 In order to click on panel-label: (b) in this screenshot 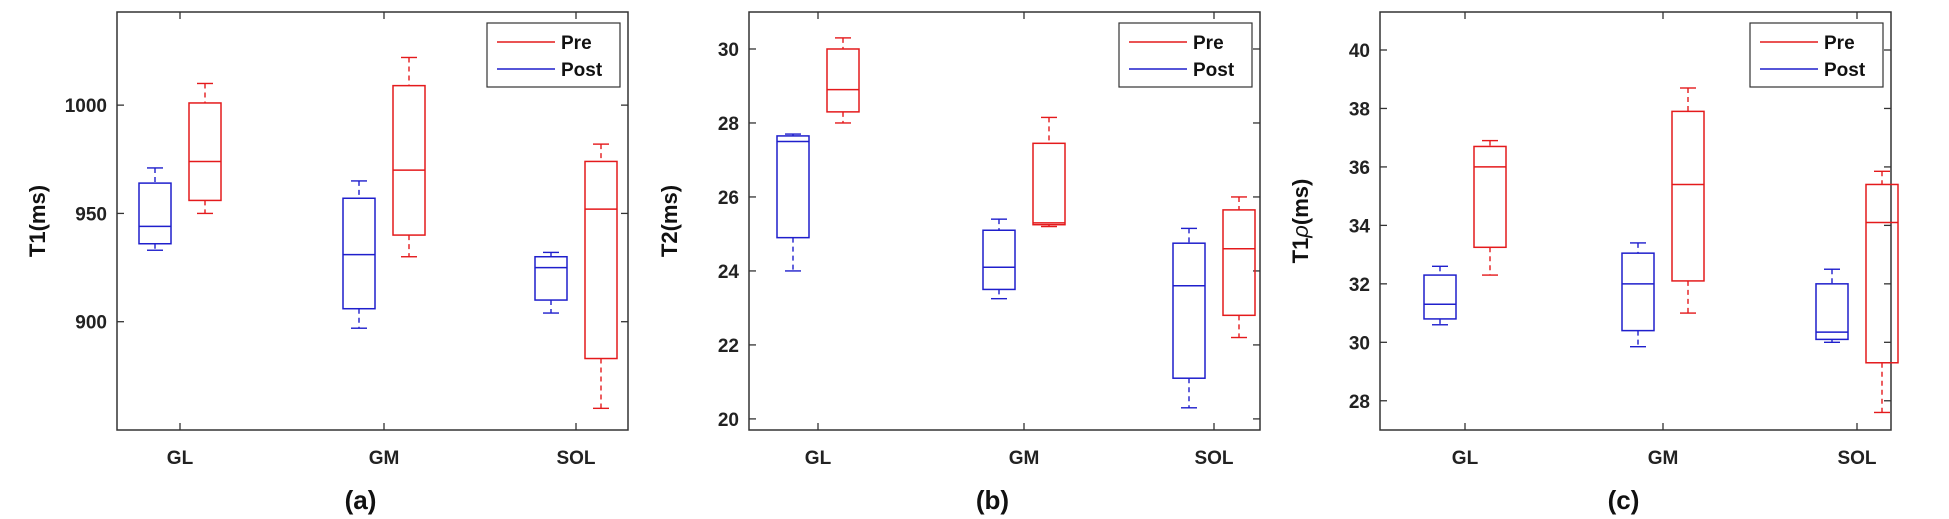, I will do `click(992, 500)`.